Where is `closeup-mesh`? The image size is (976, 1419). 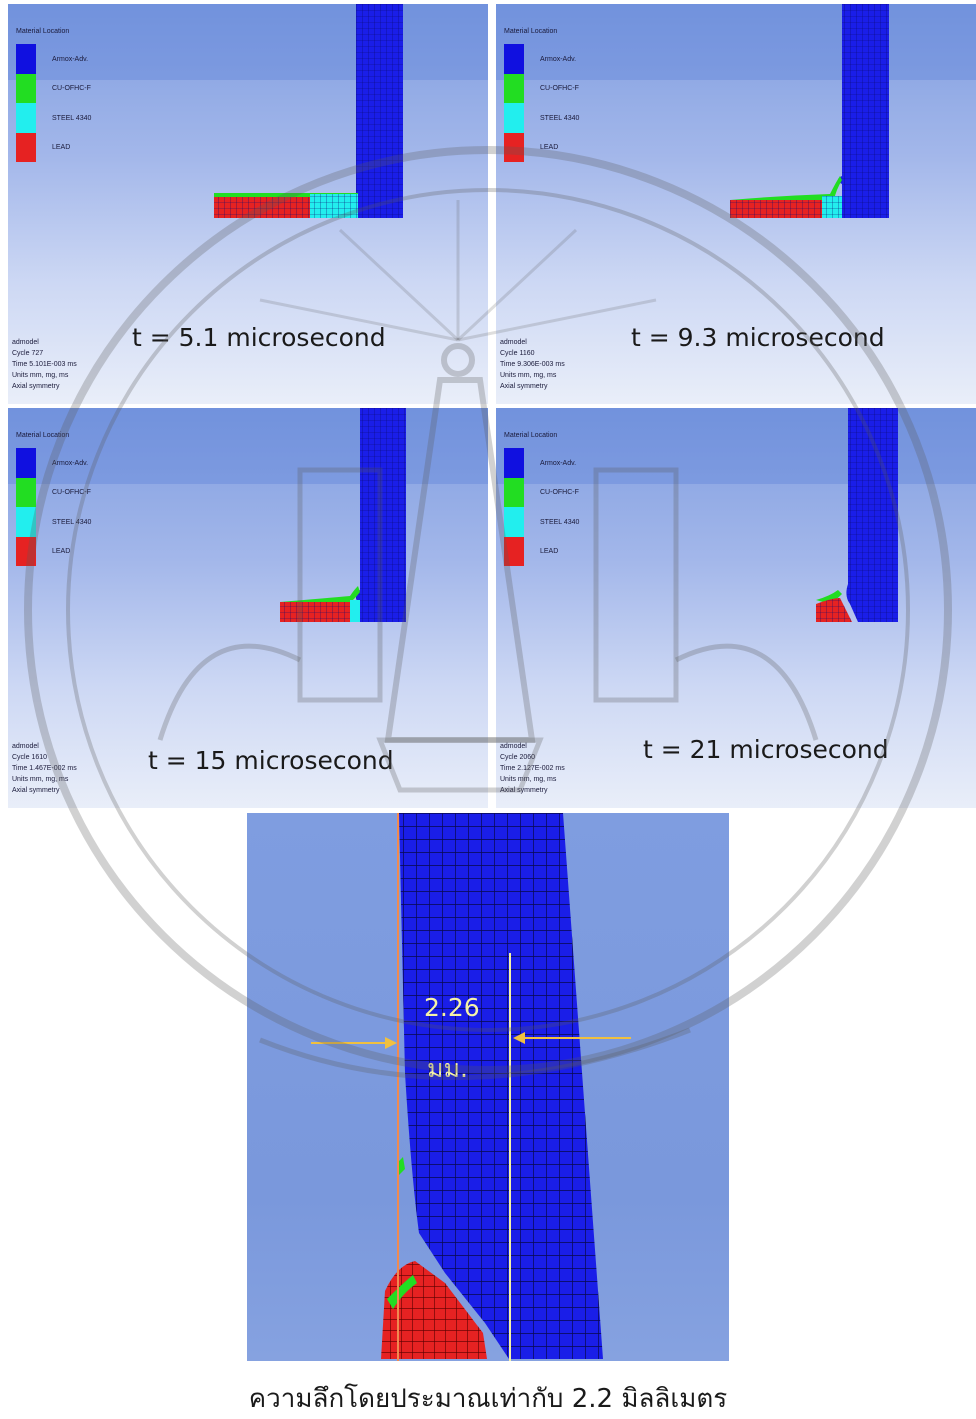
closeup-mesh is located at coordinates (471, 1087).